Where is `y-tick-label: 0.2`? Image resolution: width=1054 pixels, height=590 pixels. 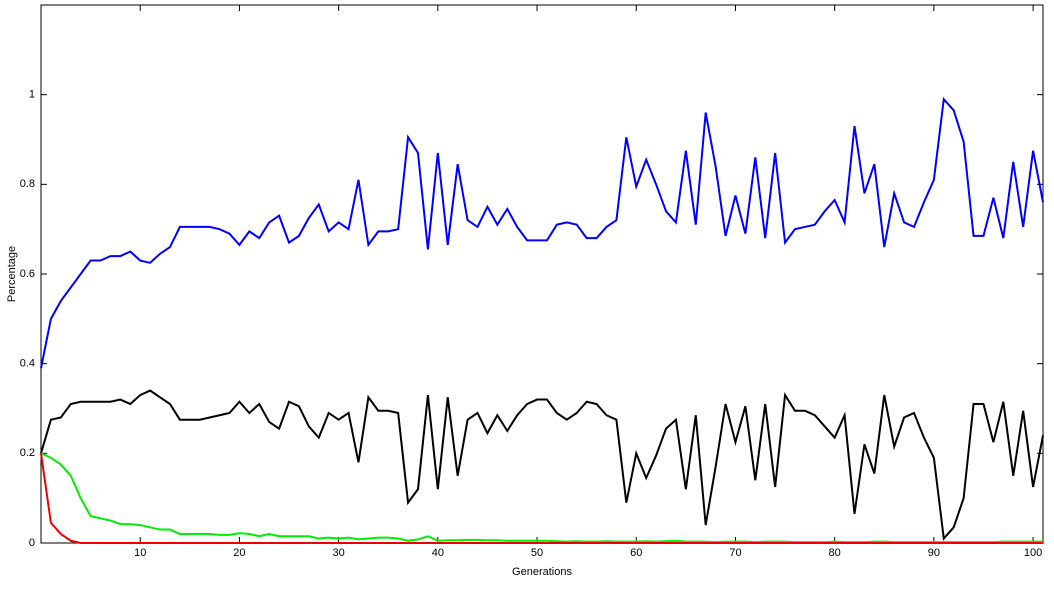
y-tick-label: 0.2 is located at coordinates (27, 453).